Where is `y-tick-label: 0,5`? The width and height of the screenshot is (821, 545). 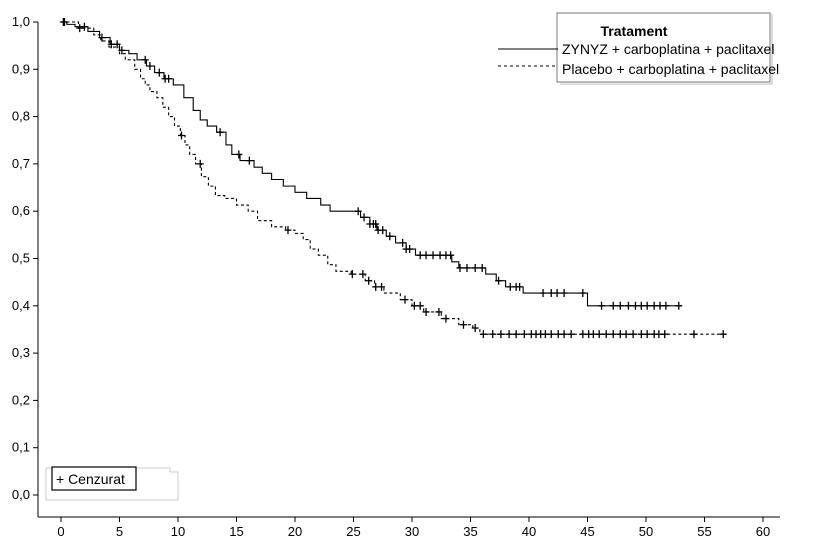
y-tick-label: 0,5 is located at coordinates (21, 258).